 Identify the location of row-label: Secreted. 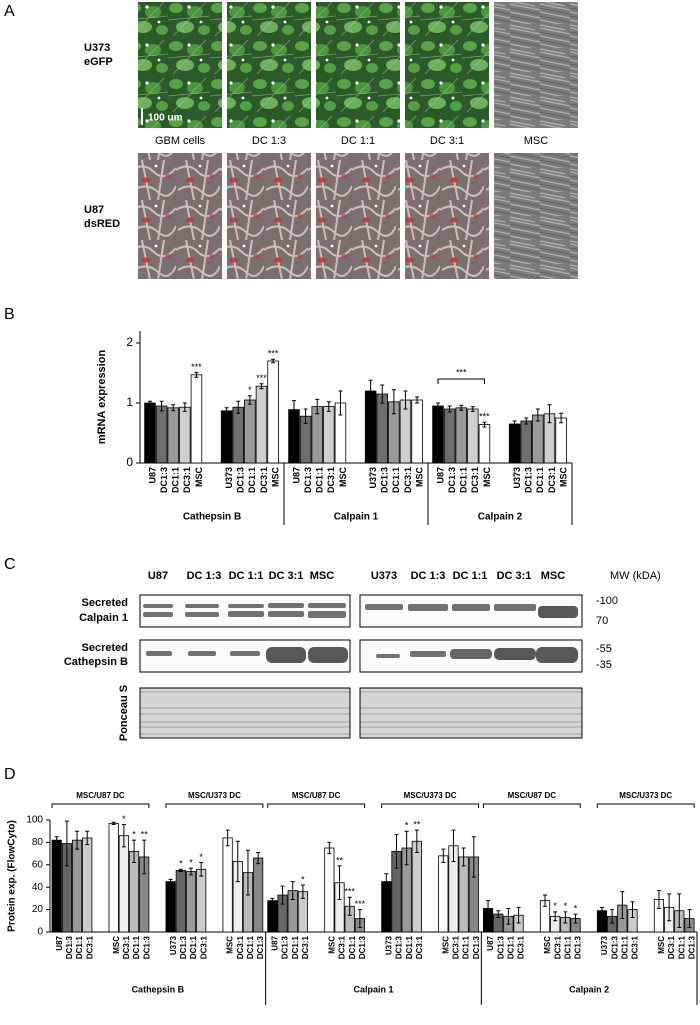
(105, 648).